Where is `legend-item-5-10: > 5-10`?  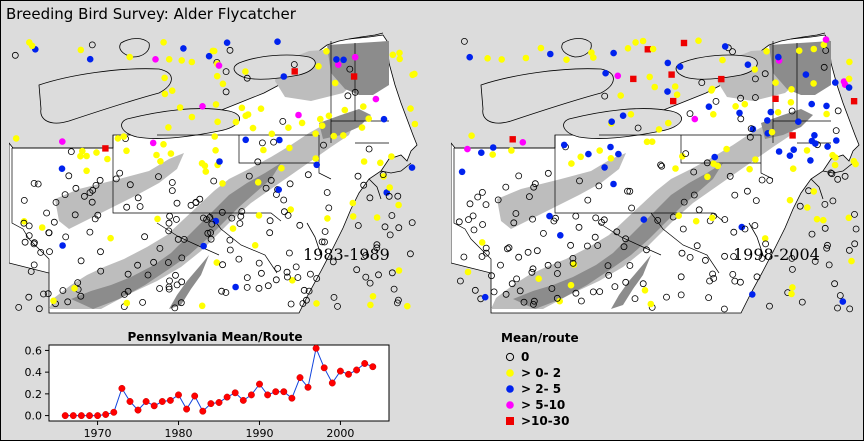
legend-item-5-10: > 5-10 is located at coordinates (540, 405).